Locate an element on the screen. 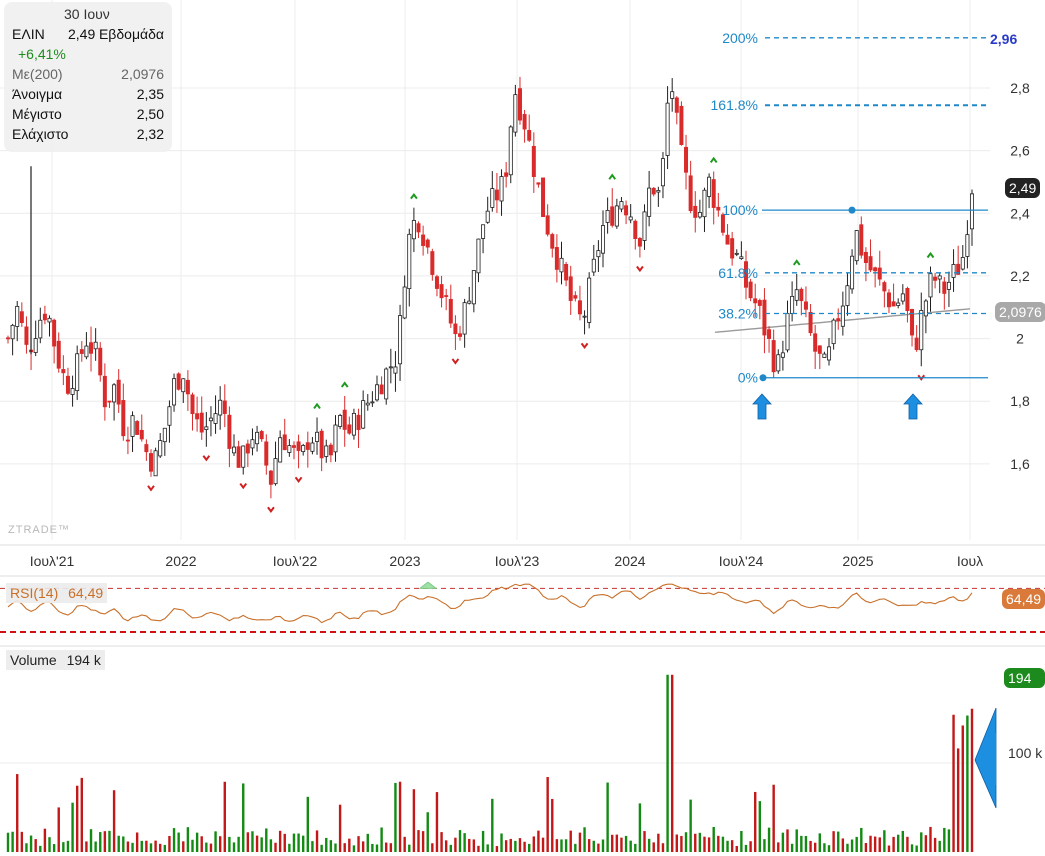 The width and height of the screenshot is (1045, 856). fib-anchor-high is located at coordinates (852, 210).